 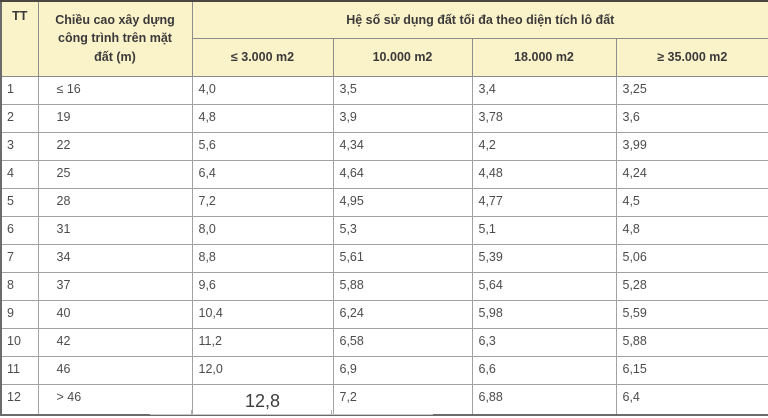 What do you see at coordinates (544, 174) in the screenshot?
I see `cell-coefficient-area-3: 4,48` at bounding box center [544, 174].